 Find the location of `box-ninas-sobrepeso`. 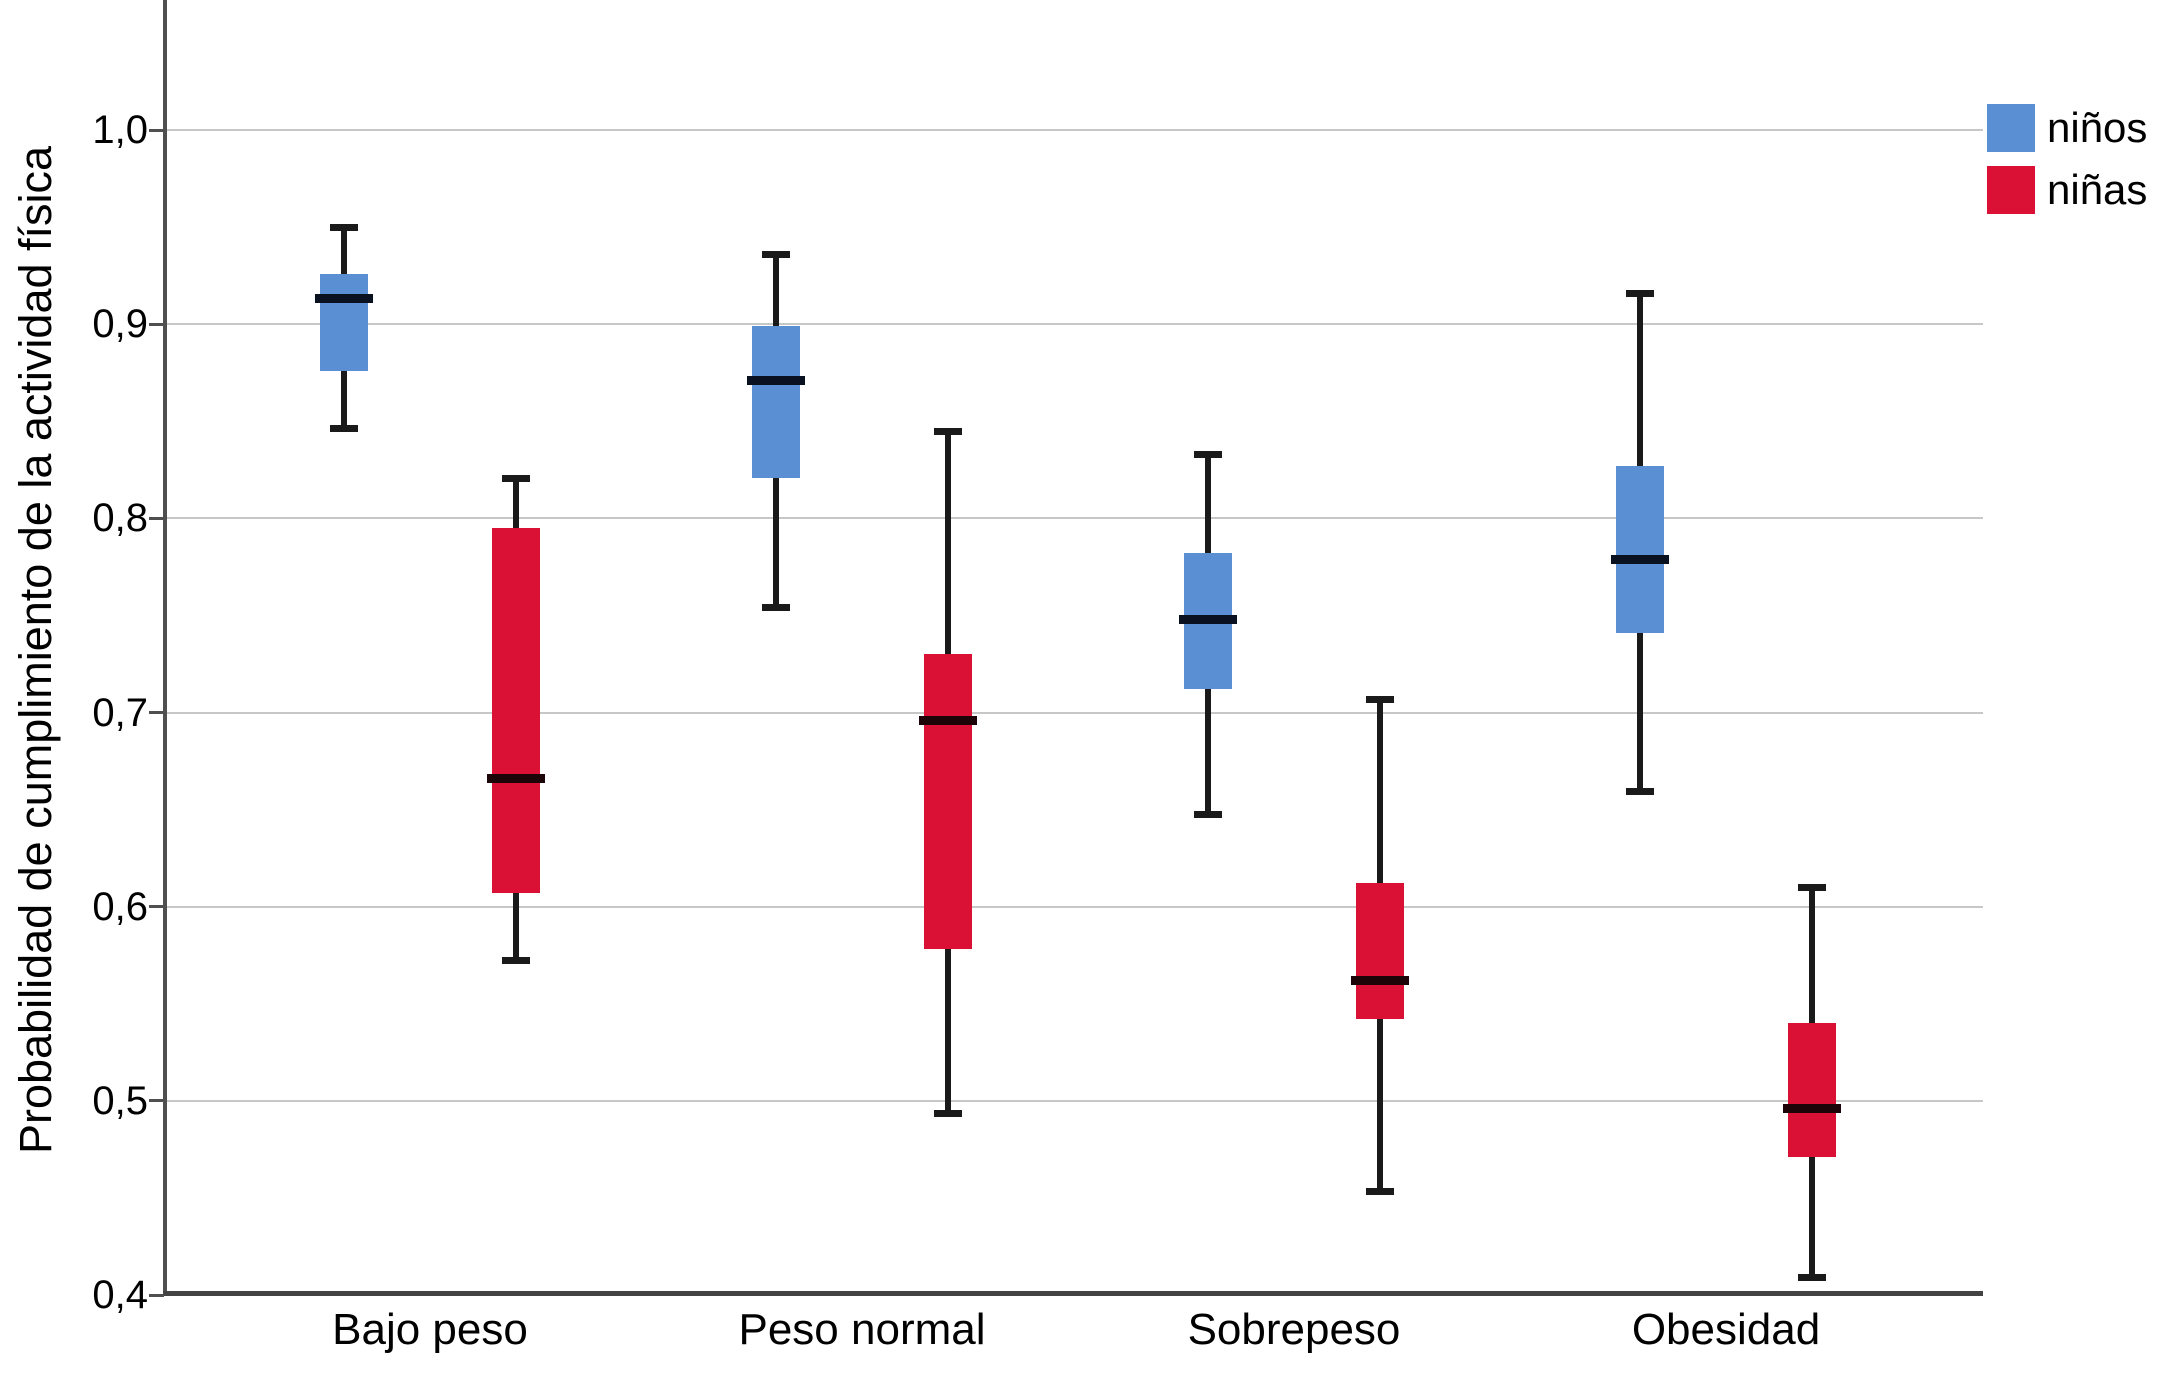

box-ninas-sobrepeso is located at coordinates (1380, 951).